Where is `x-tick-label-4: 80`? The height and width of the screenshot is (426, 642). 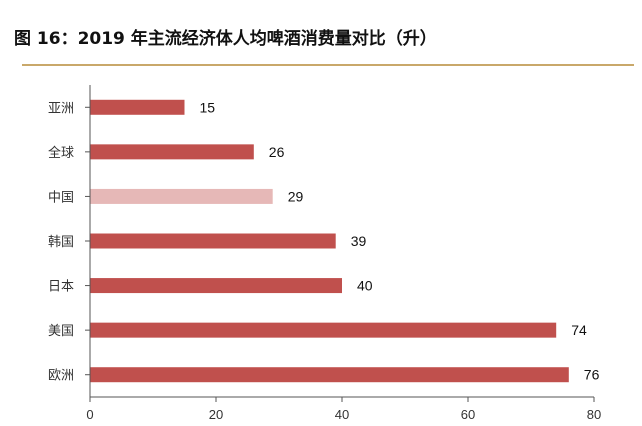
x-tick-label-4: 80 is located at coordinates (594, 414).